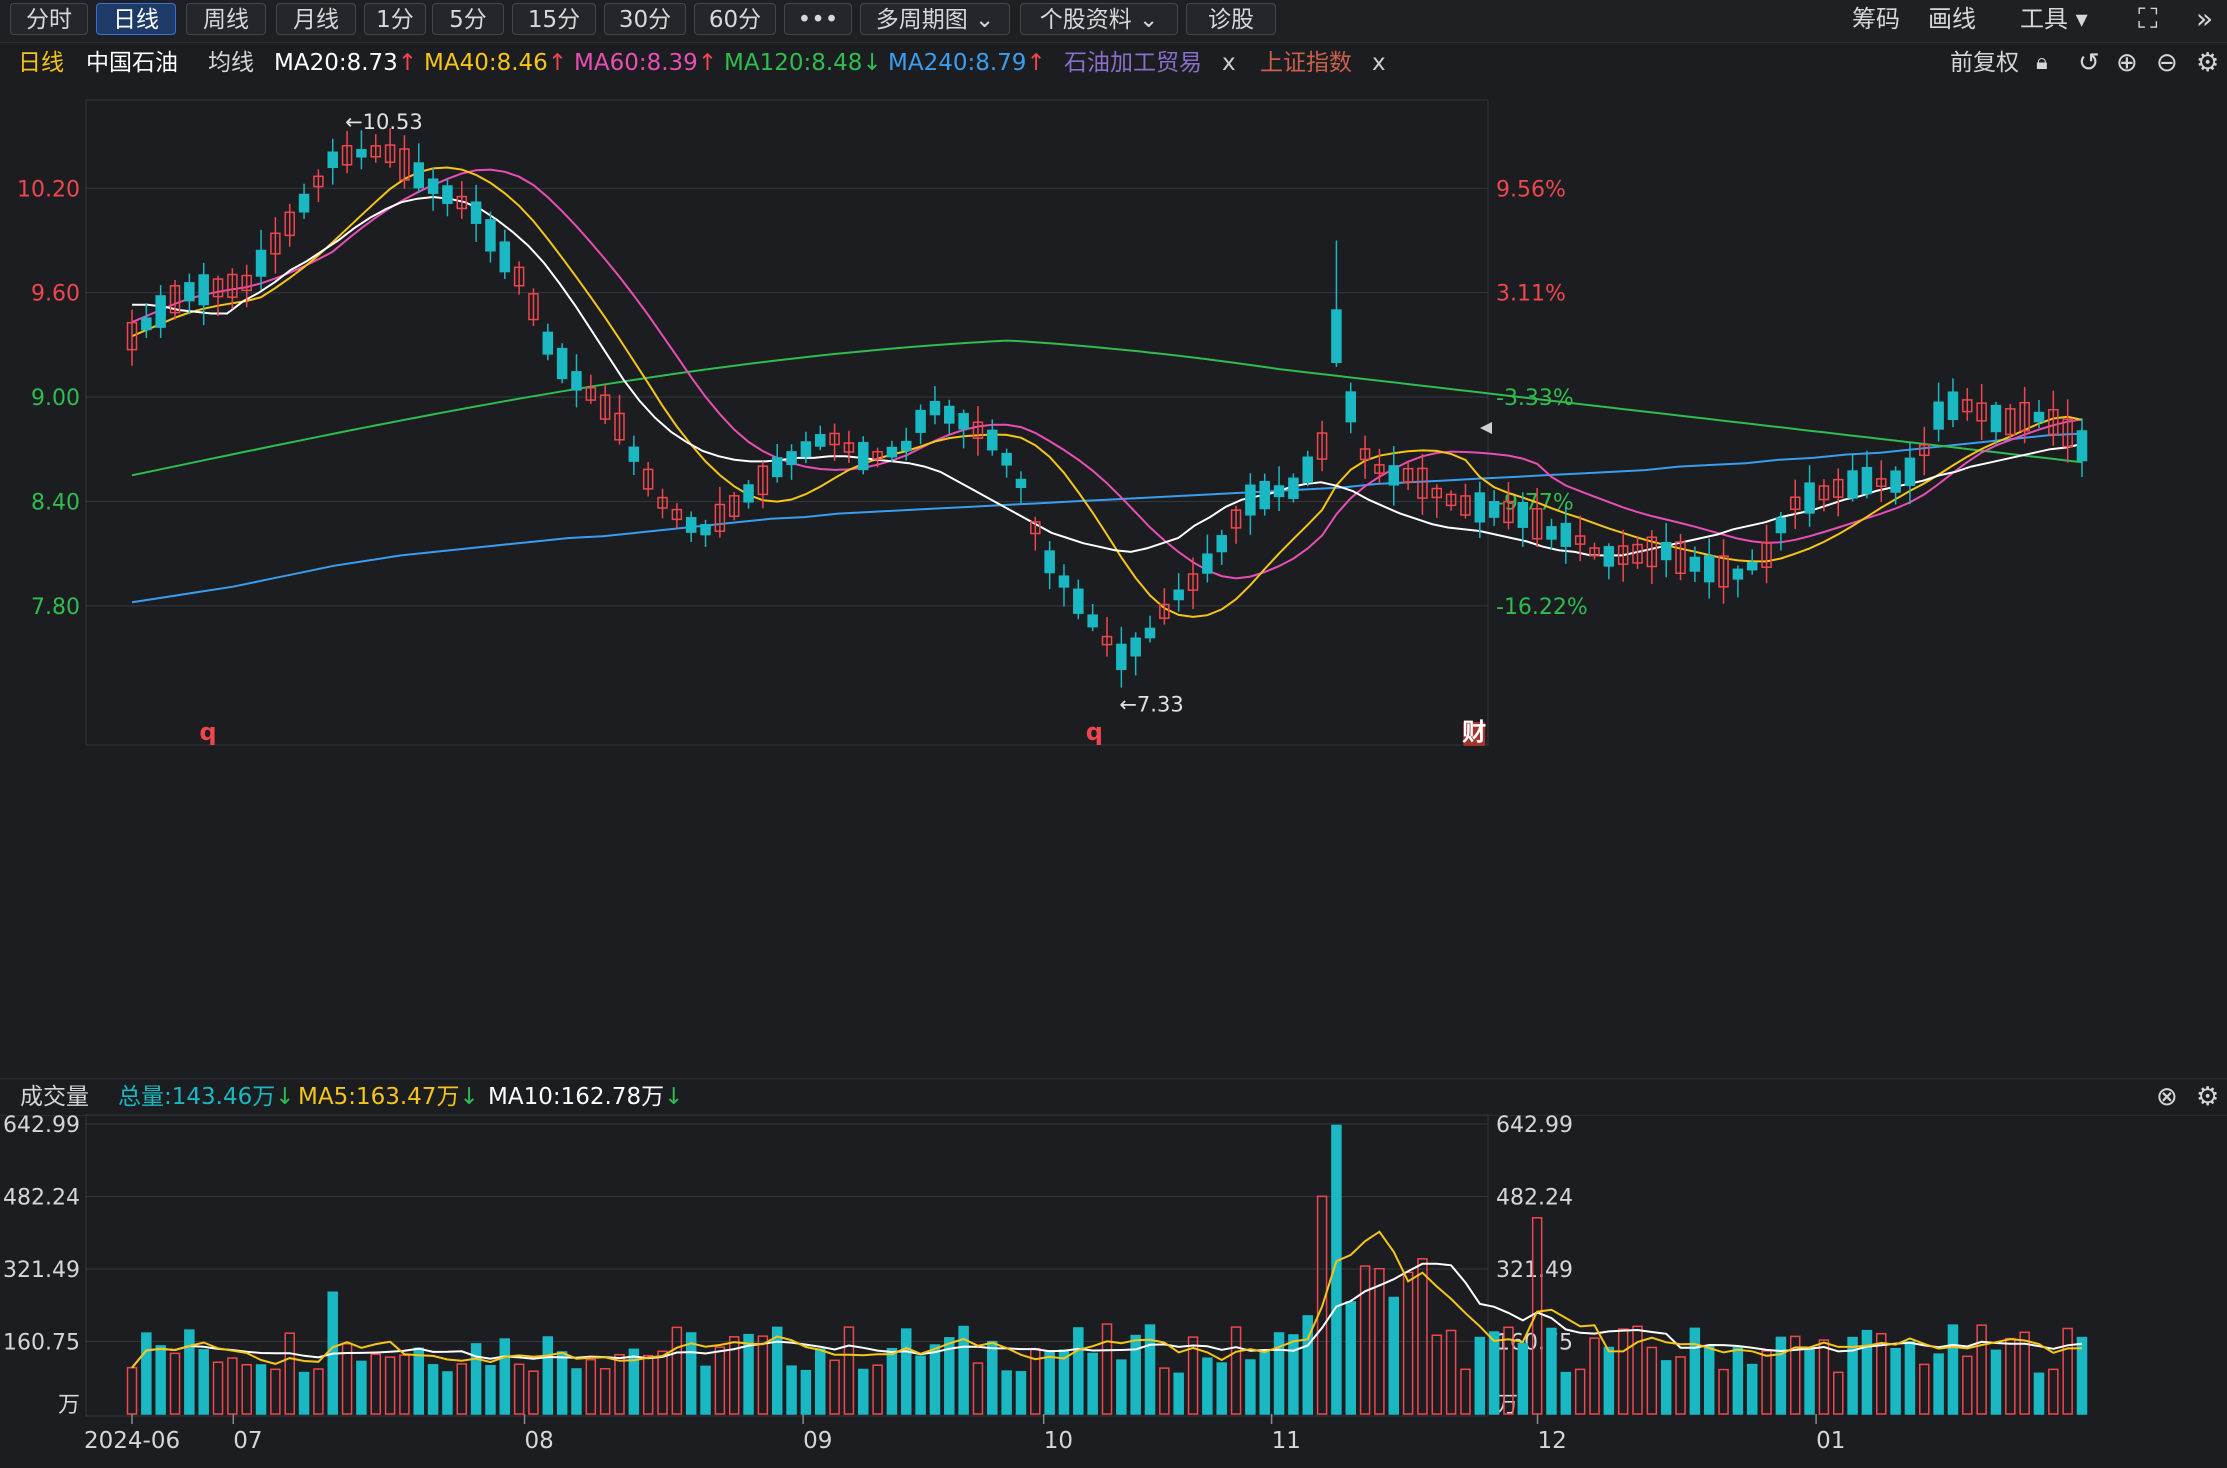 The width and height of the screenshot is (2227, 1468). Describe the element at coordinates (2208, 63) in the screenshot. I see `settings-icon: ⚙` at that location.